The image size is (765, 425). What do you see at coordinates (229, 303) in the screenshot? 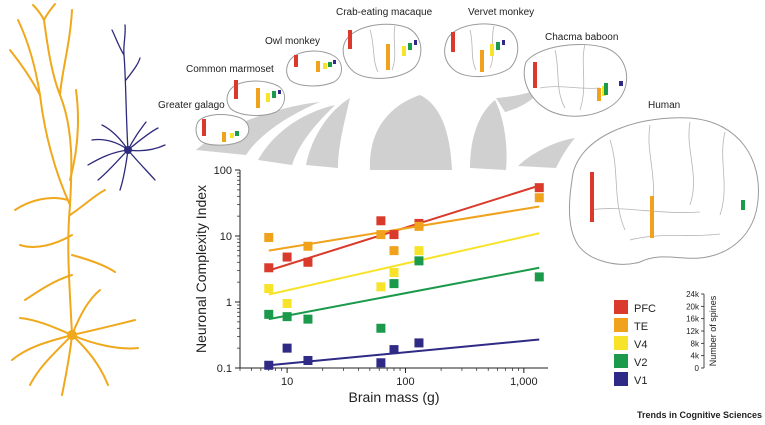
I see `y-tick-label-1: 1` at bounding box center [229, 303].